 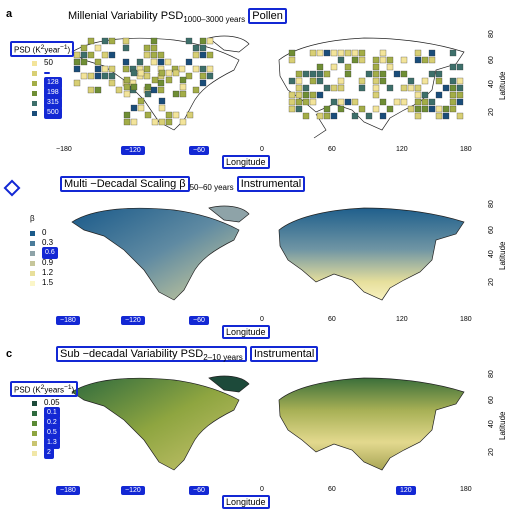 I want to click on x-tick-label: −60, so click(x=199, y=150).